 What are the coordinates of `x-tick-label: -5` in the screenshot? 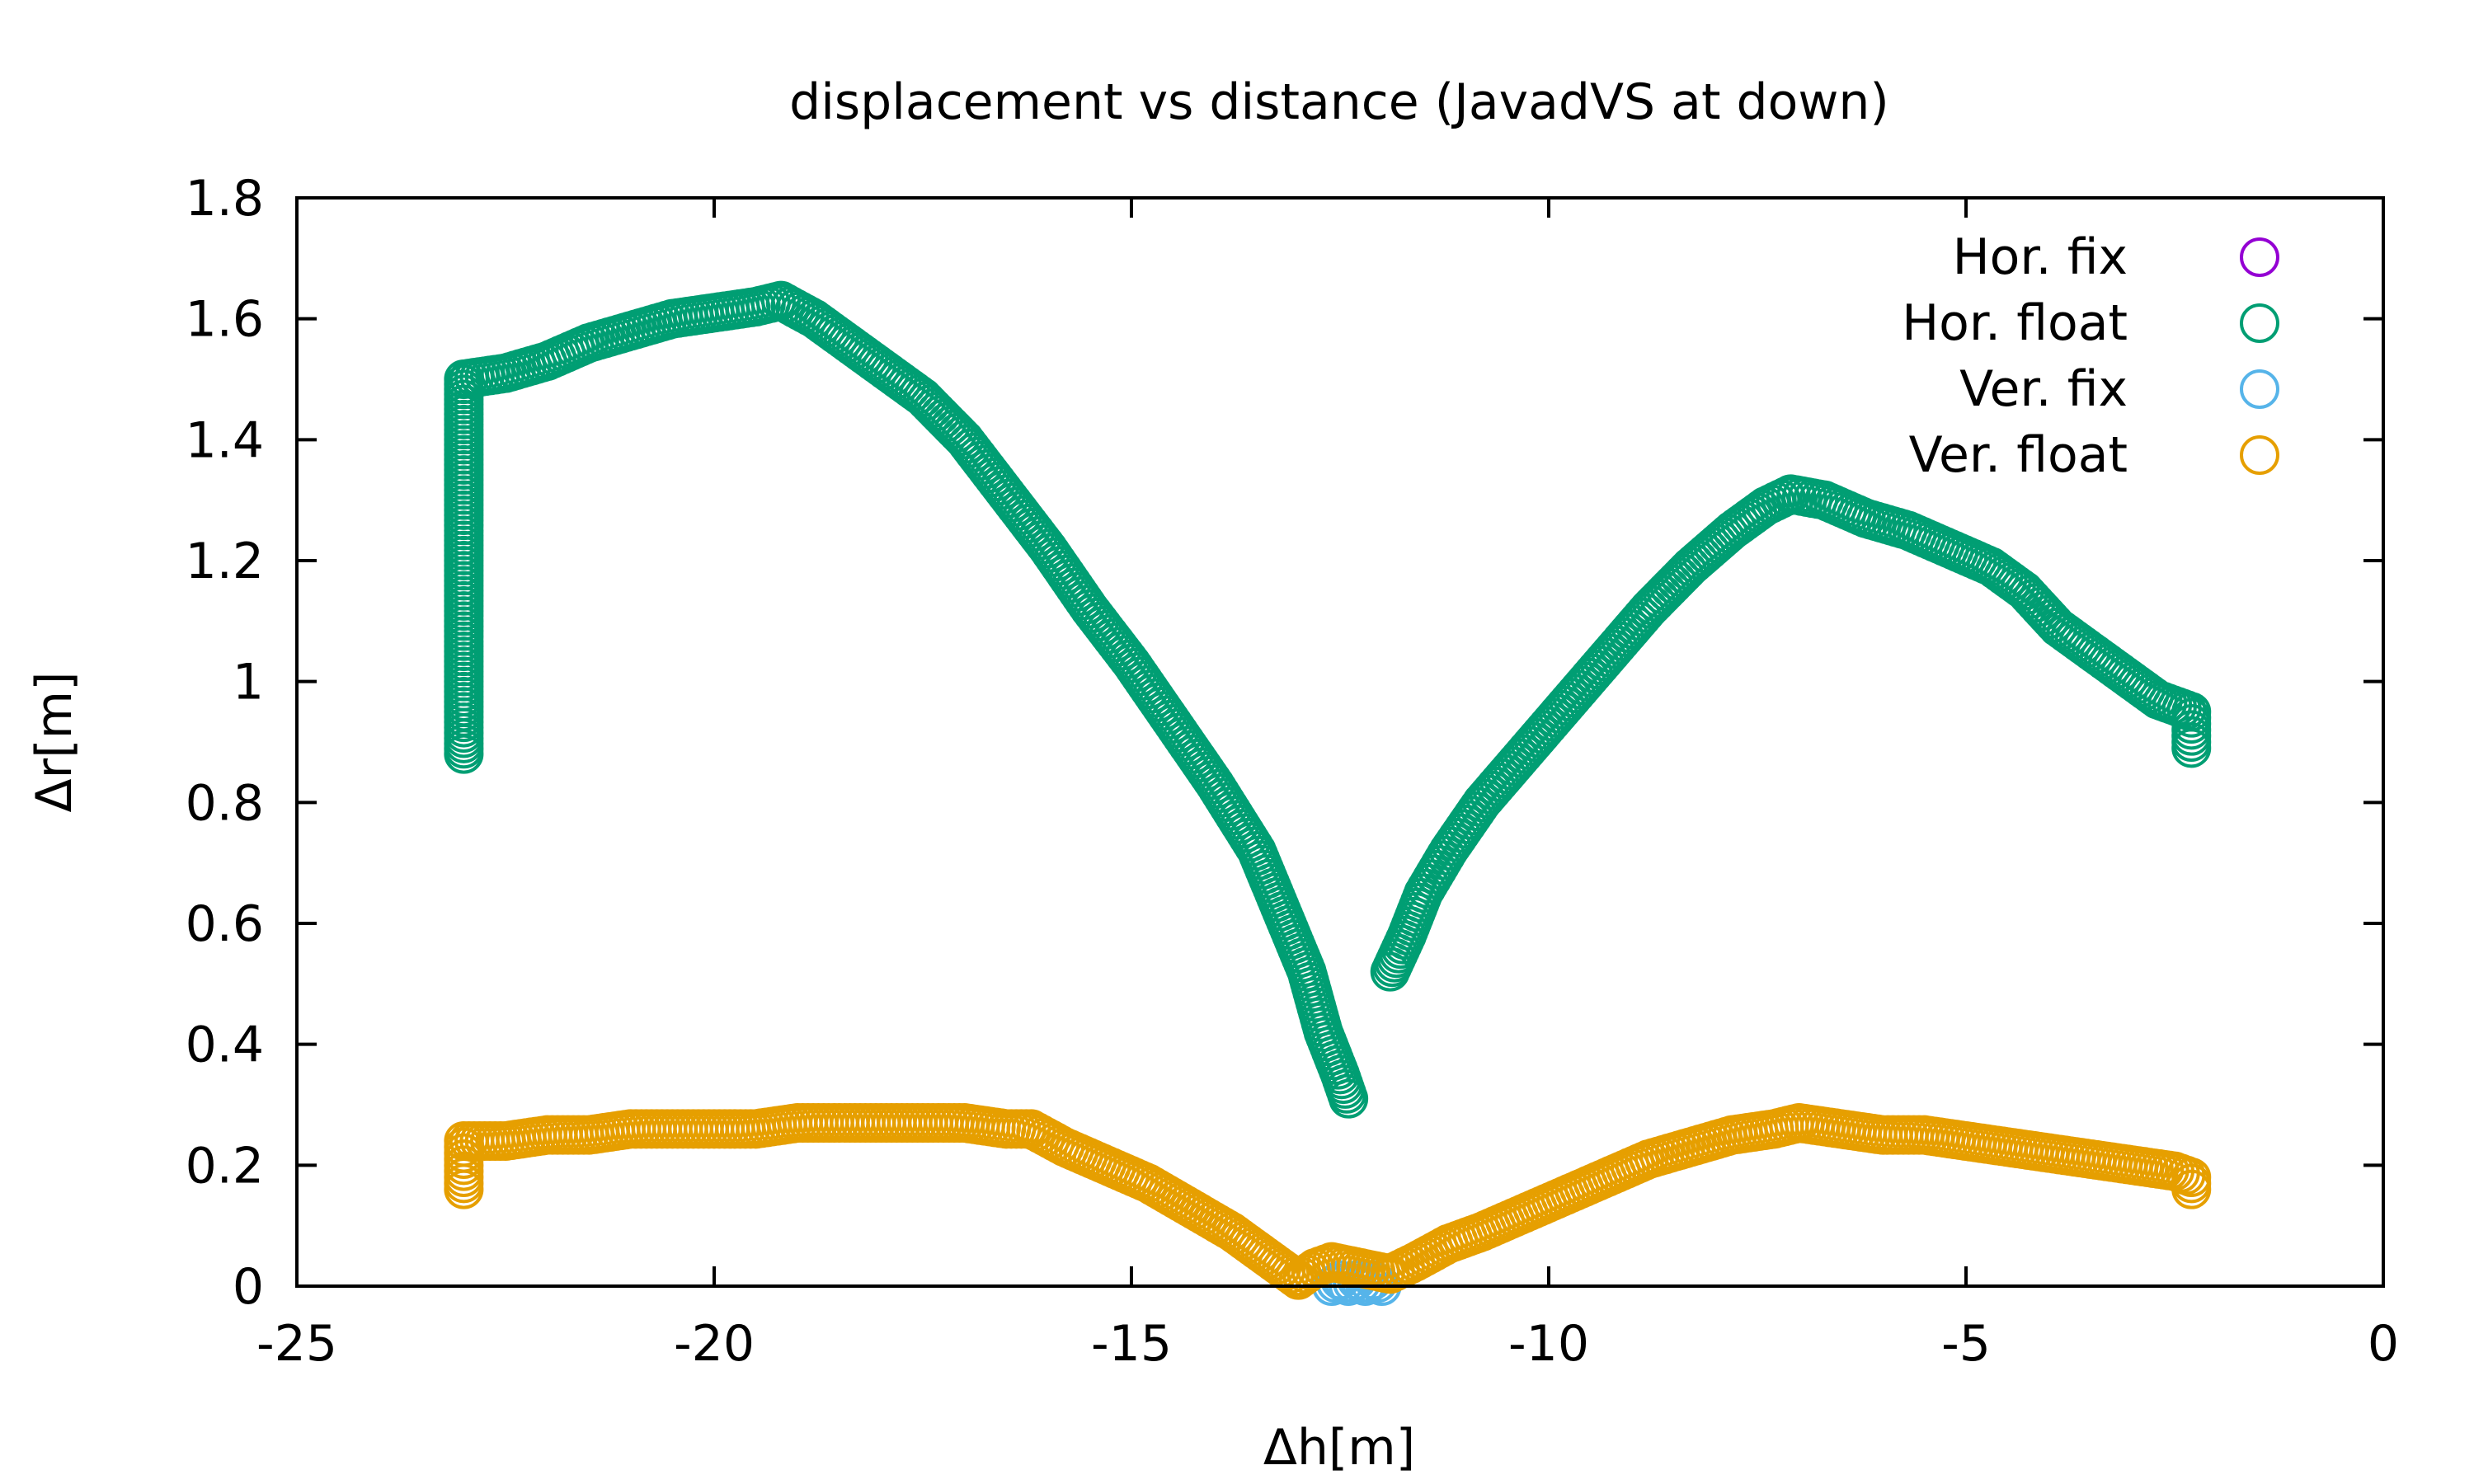 It's located at (1966, 1344).